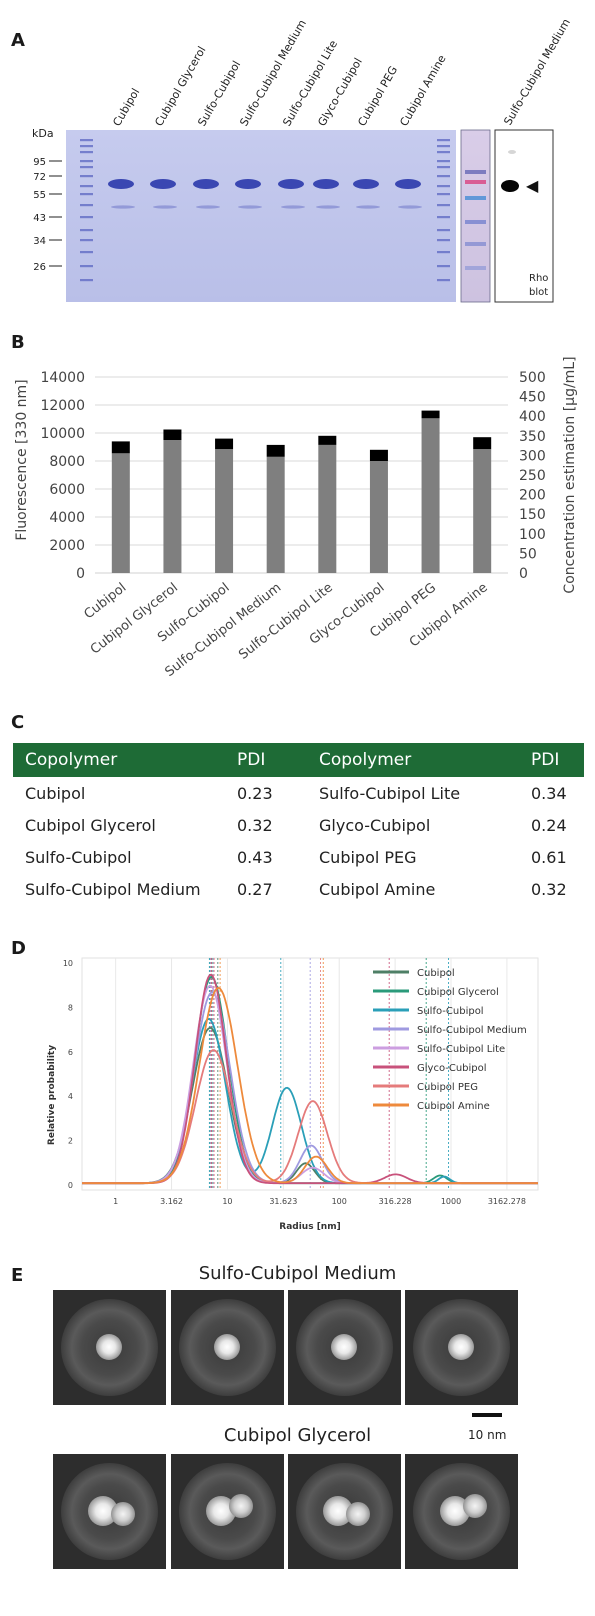 This screenshot has width=595, height=1616. I want to click on table-row: Cubipol 0.23 Sulfo-Cubipol Lite 0.34, so click(298, 793).